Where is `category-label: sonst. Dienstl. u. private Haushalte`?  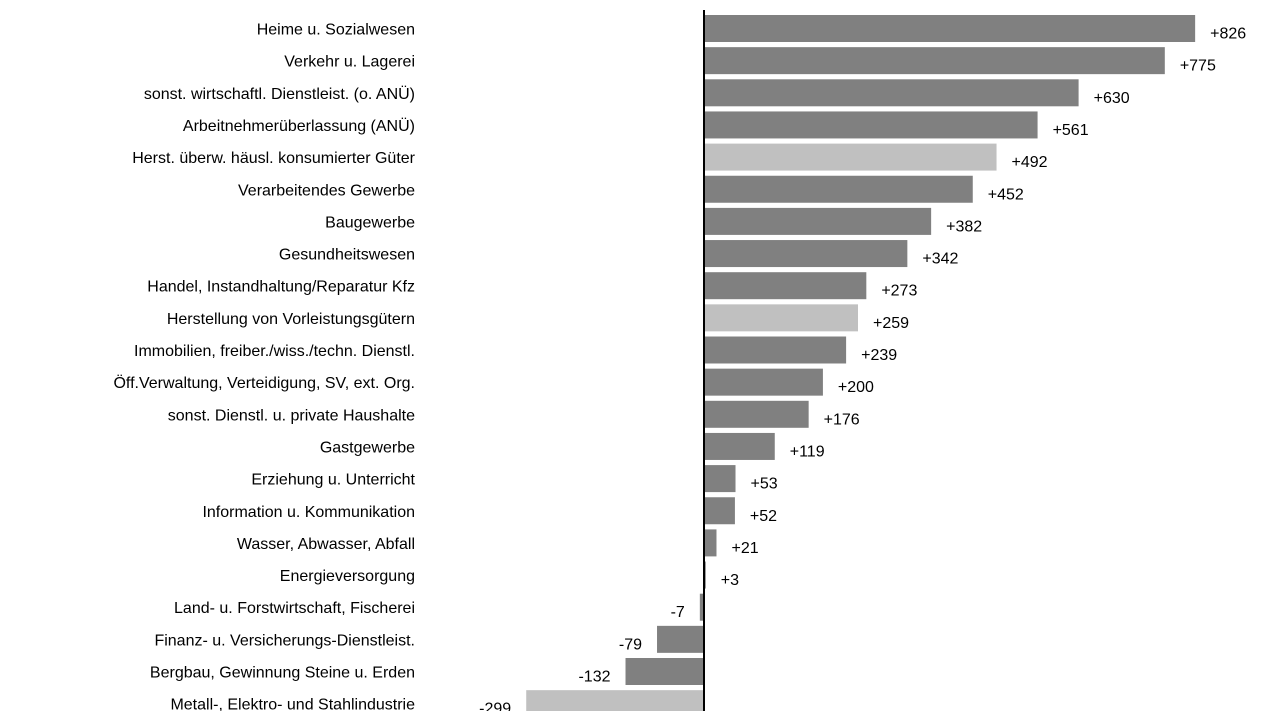 category-label: sonst. Dienstl. u. private Haushalte is located at coordinates (291, 415).